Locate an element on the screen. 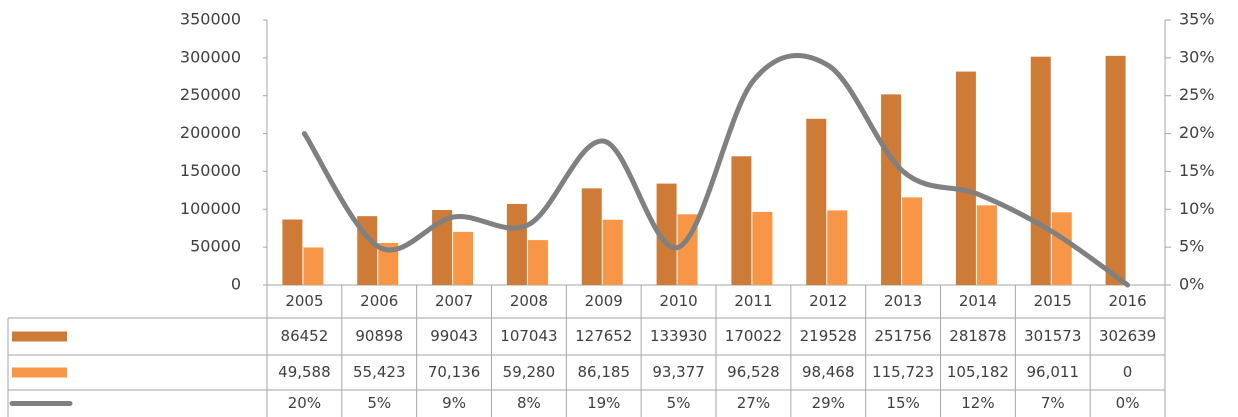 This screenshot has height=417, width=1238. table-cell: 29% is located at coordinates (828, 403).